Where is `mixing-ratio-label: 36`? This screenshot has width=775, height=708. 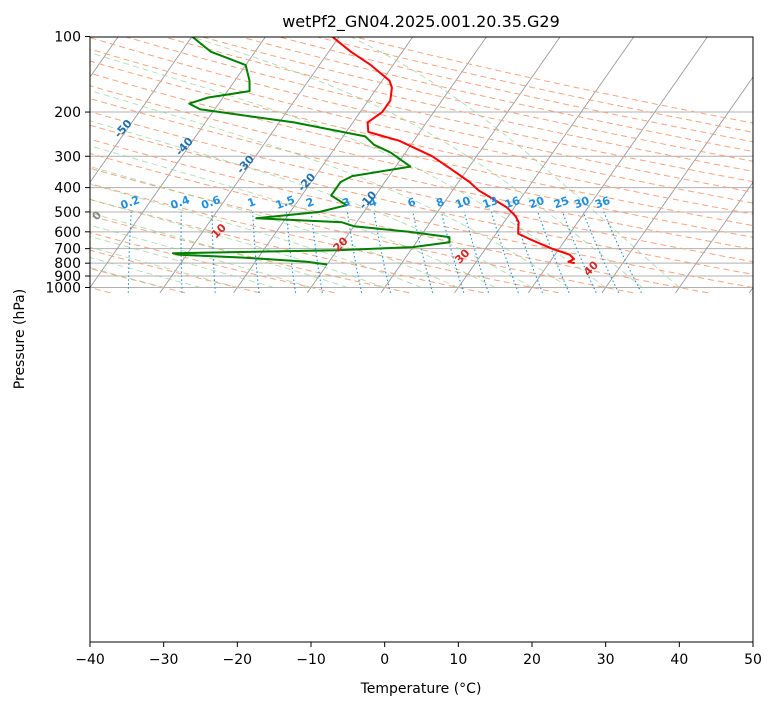
mixing-ratio-label: 36 is located at coordinates (602, 203).